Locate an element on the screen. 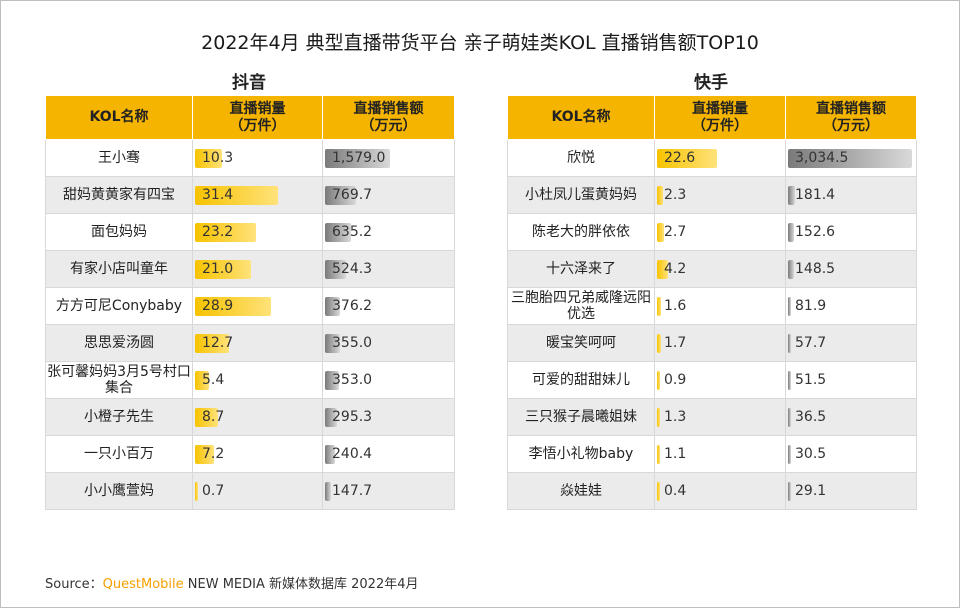  volume-value: 2.3 is located at coordinates (675, 195).